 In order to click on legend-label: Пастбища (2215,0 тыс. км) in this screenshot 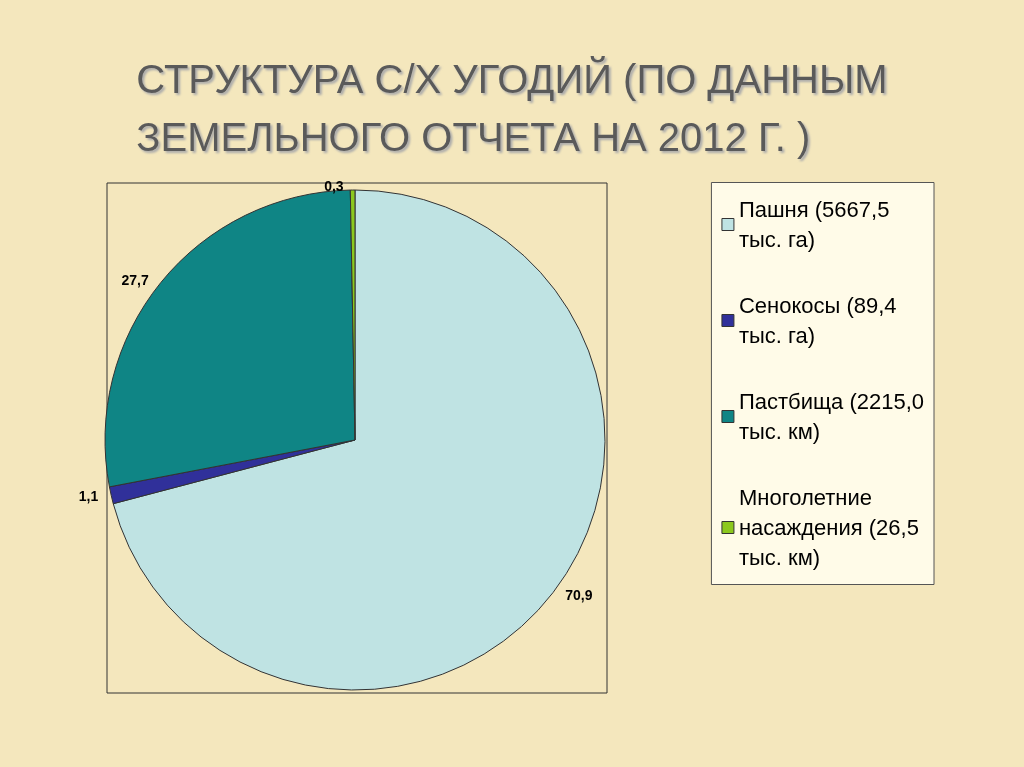, I will do `click(831, 416)`.